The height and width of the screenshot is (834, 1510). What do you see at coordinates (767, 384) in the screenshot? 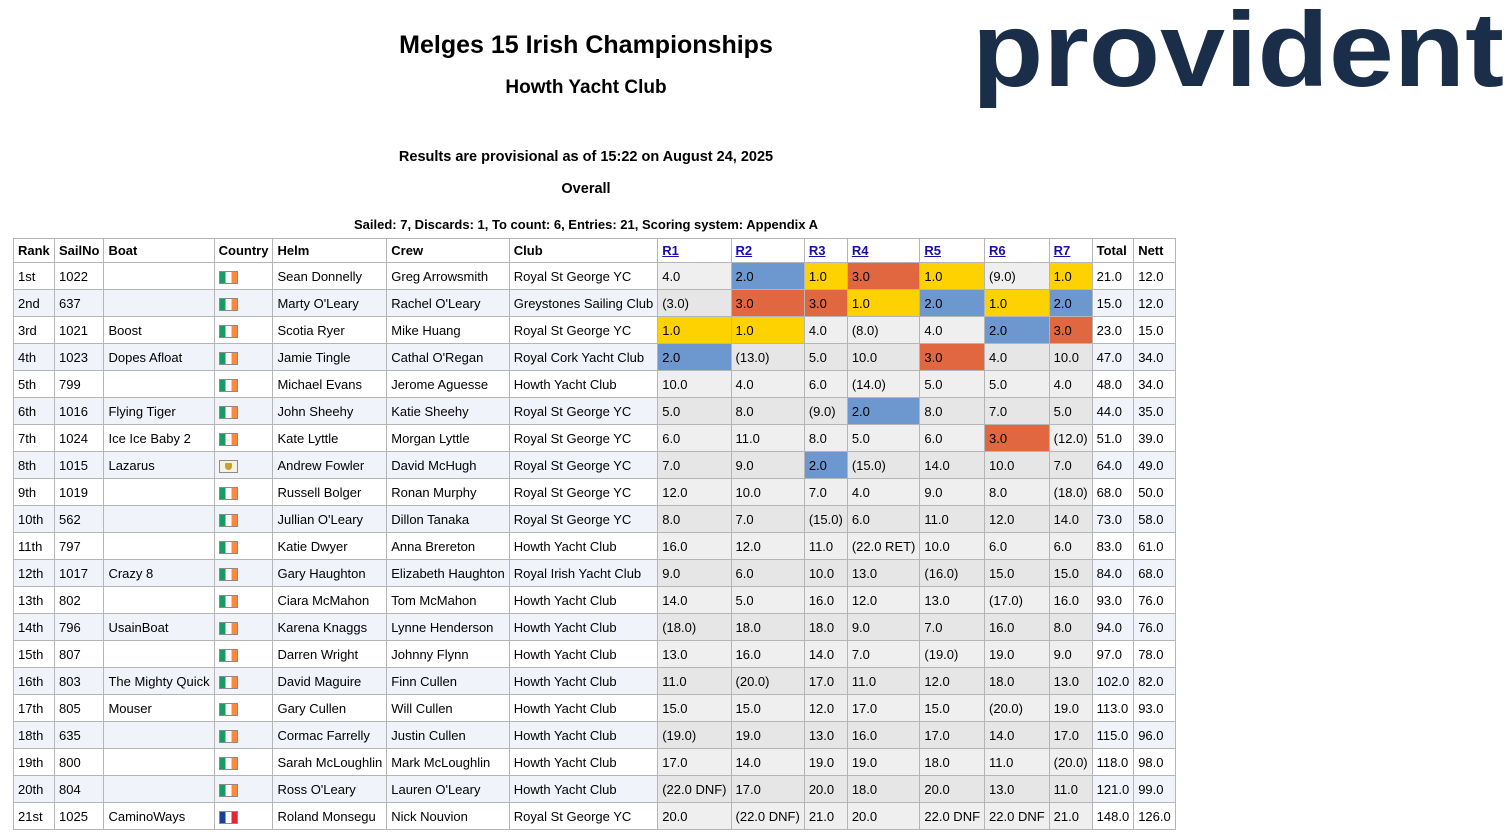
I see `race-score-r2: 4.0` at bounding box center [767, 384].